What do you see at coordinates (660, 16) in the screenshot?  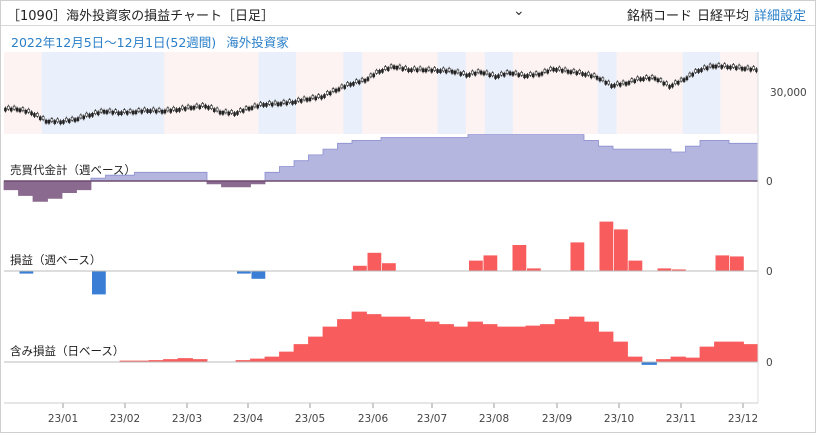 I see `option-brand-code: 銘柄コード` at bounding box center [660, 16].